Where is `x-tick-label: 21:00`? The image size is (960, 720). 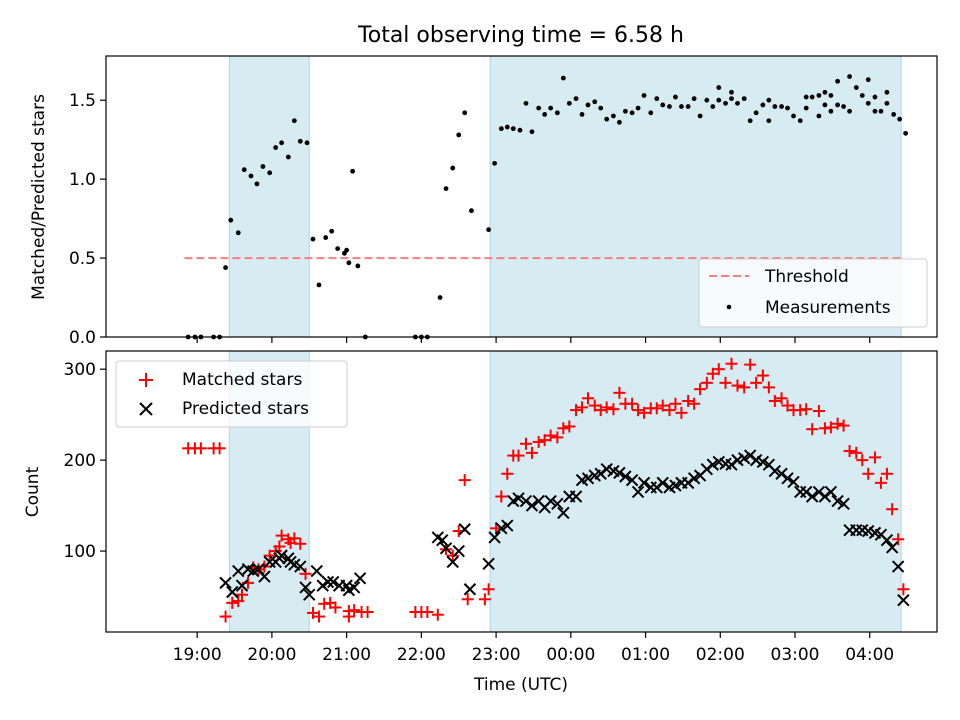 x-tick-label: 21:00 is located at coordinates (346, 655).